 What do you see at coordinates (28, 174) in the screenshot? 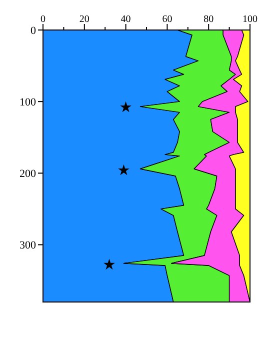
I see `y-tick-label: 200` at bounding box center [28, 174].